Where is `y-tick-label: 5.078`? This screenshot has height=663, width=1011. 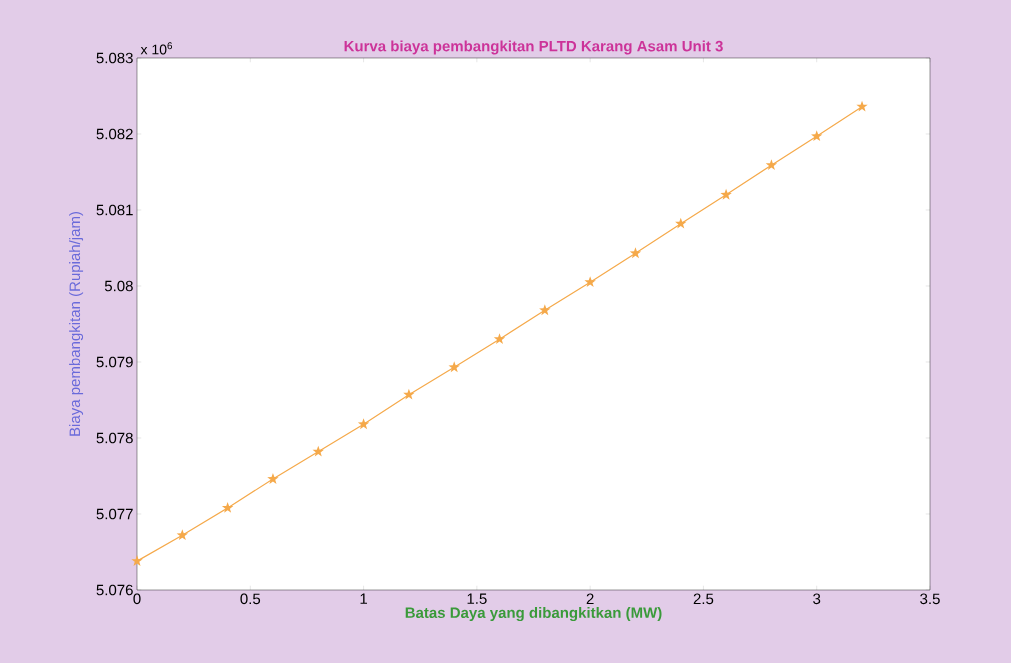
y-tick-label: 5.078 is located at coordinates (114, 438).